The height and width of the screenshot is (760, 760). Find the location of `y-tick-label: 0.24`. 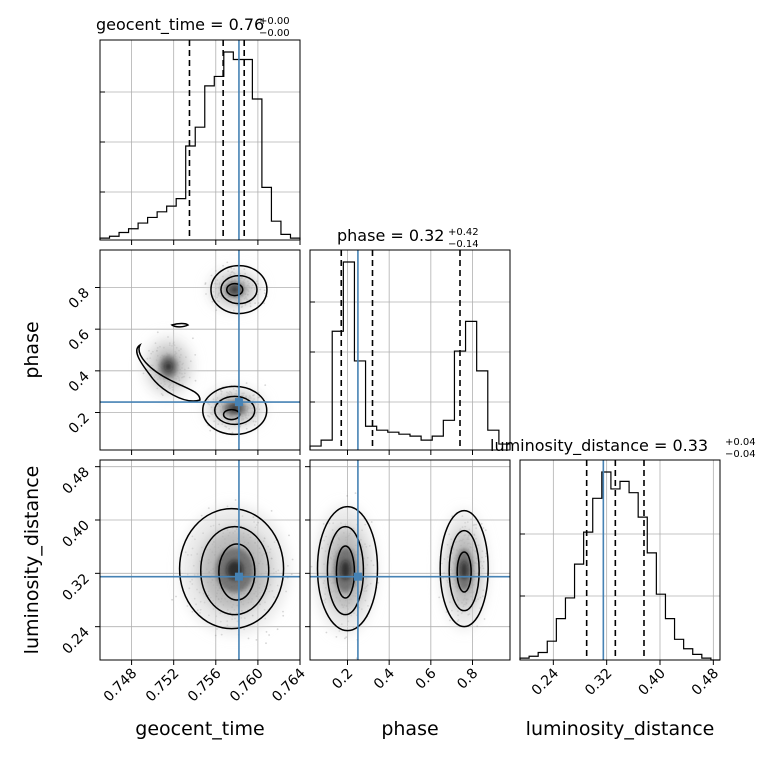

y-tick-label: 0.24 is located at coordinates (75, 640).